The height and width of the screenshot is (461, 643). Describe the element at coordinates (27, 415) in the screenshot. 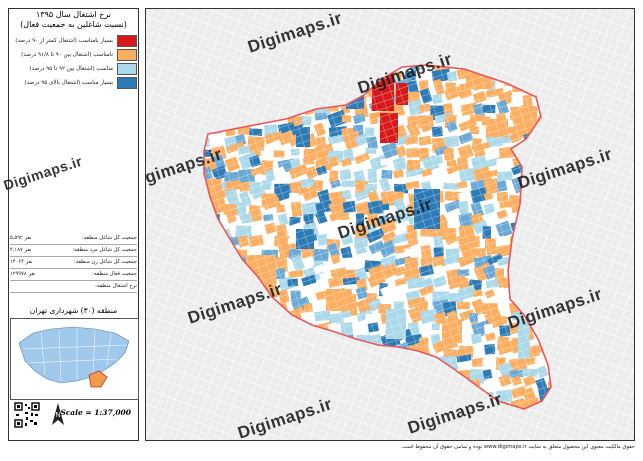

I see `qr-code-icon` at that location.